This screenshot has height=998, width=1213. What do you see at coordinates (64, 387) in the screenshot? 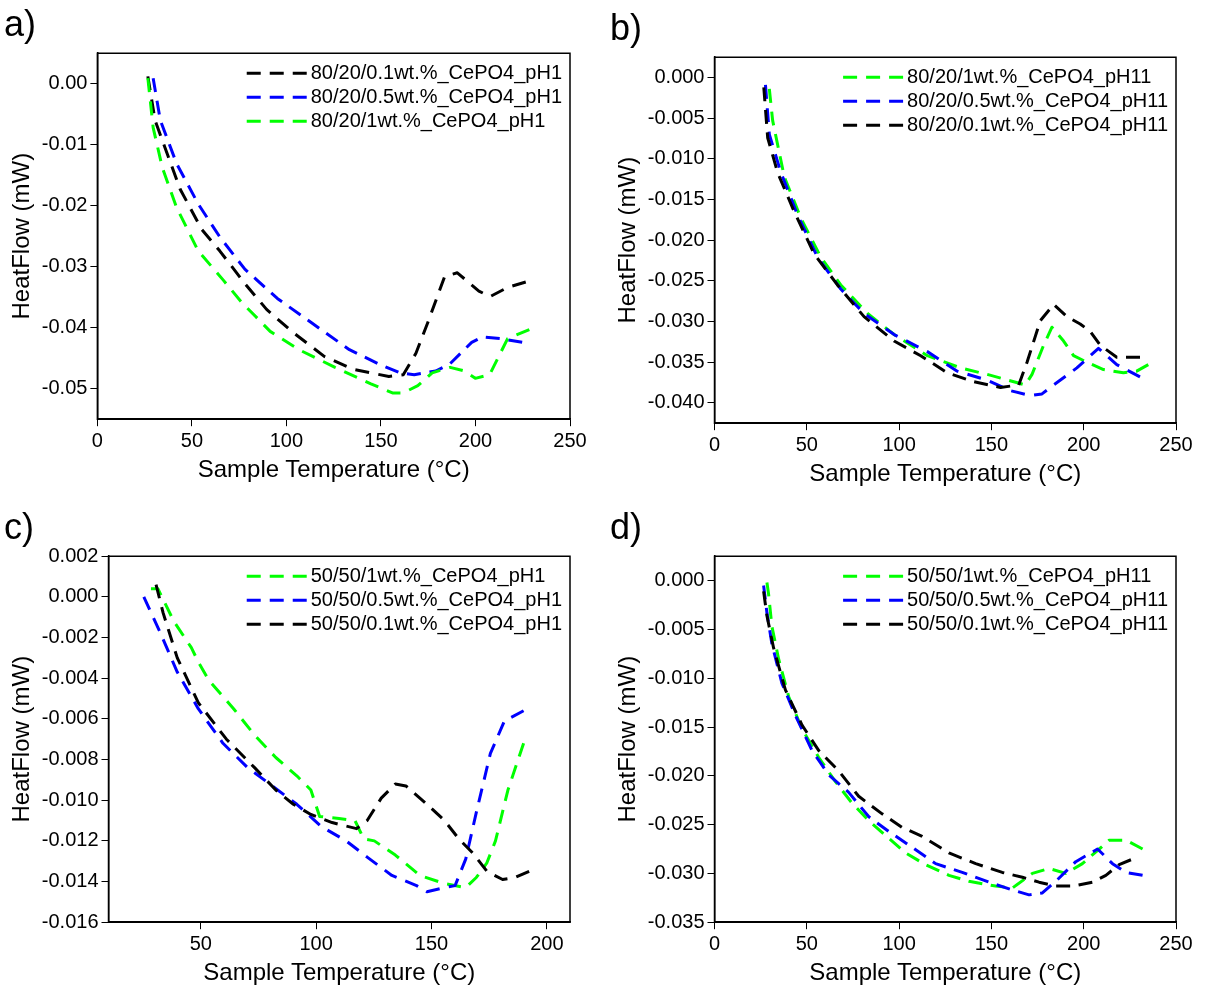
I see `y-tick-label: -0.05` at bounding box center [64, 387].